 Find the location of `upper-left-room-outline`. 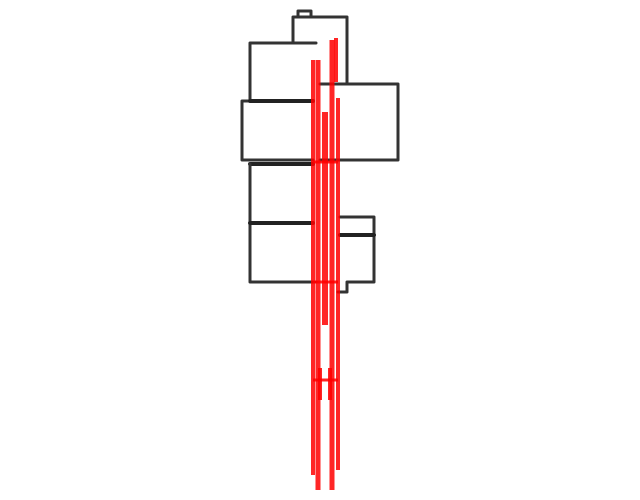

upper-left-room-outline is located at coordinates (283, 72).